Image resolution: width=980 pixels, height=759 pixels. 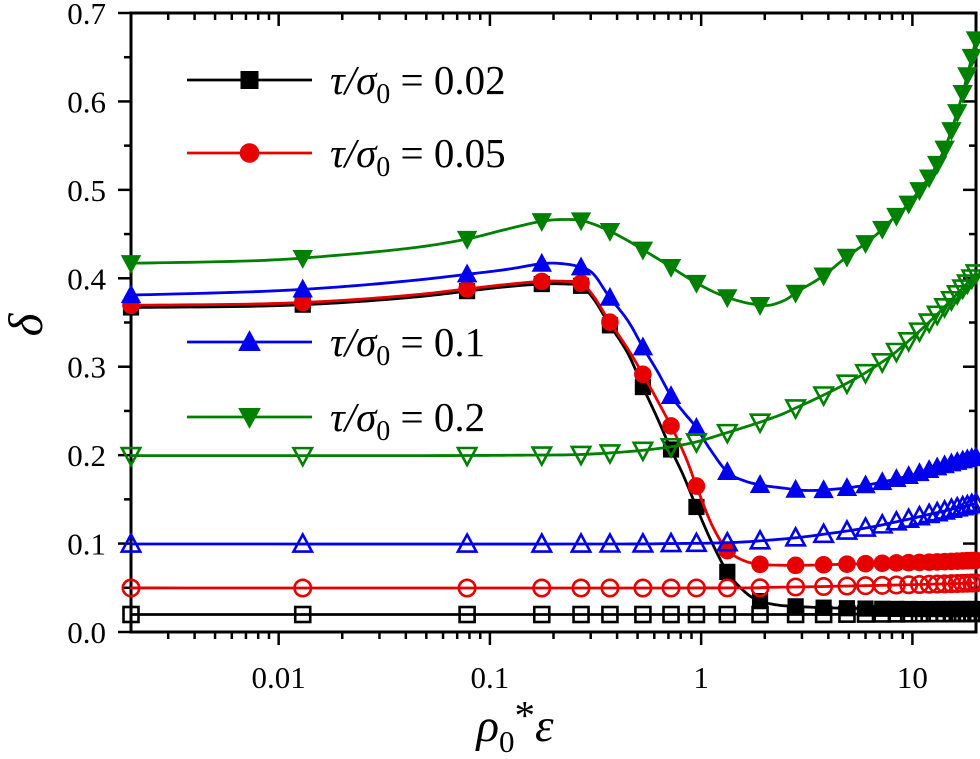 I want to click on legend-label: τ/σ0 = 0.1, so click(x=407, y=345).